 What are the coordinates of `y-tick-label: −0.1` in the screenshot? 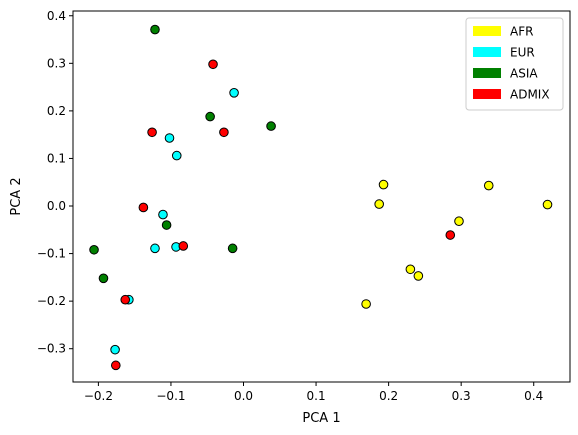 It's located at (51, 254).